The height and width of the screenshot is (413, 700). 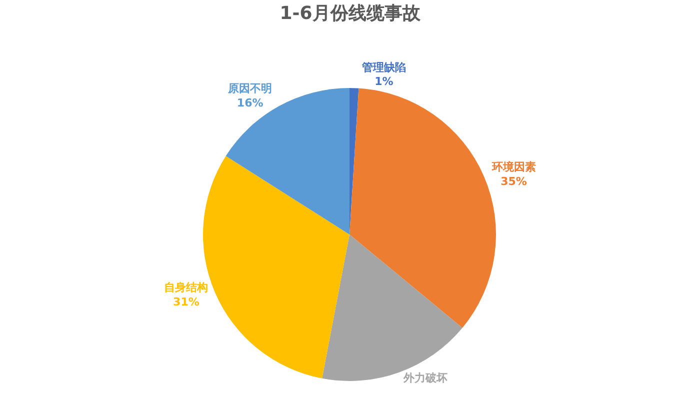 I want to click on data-label: 35%, so click(x=513, y=181).